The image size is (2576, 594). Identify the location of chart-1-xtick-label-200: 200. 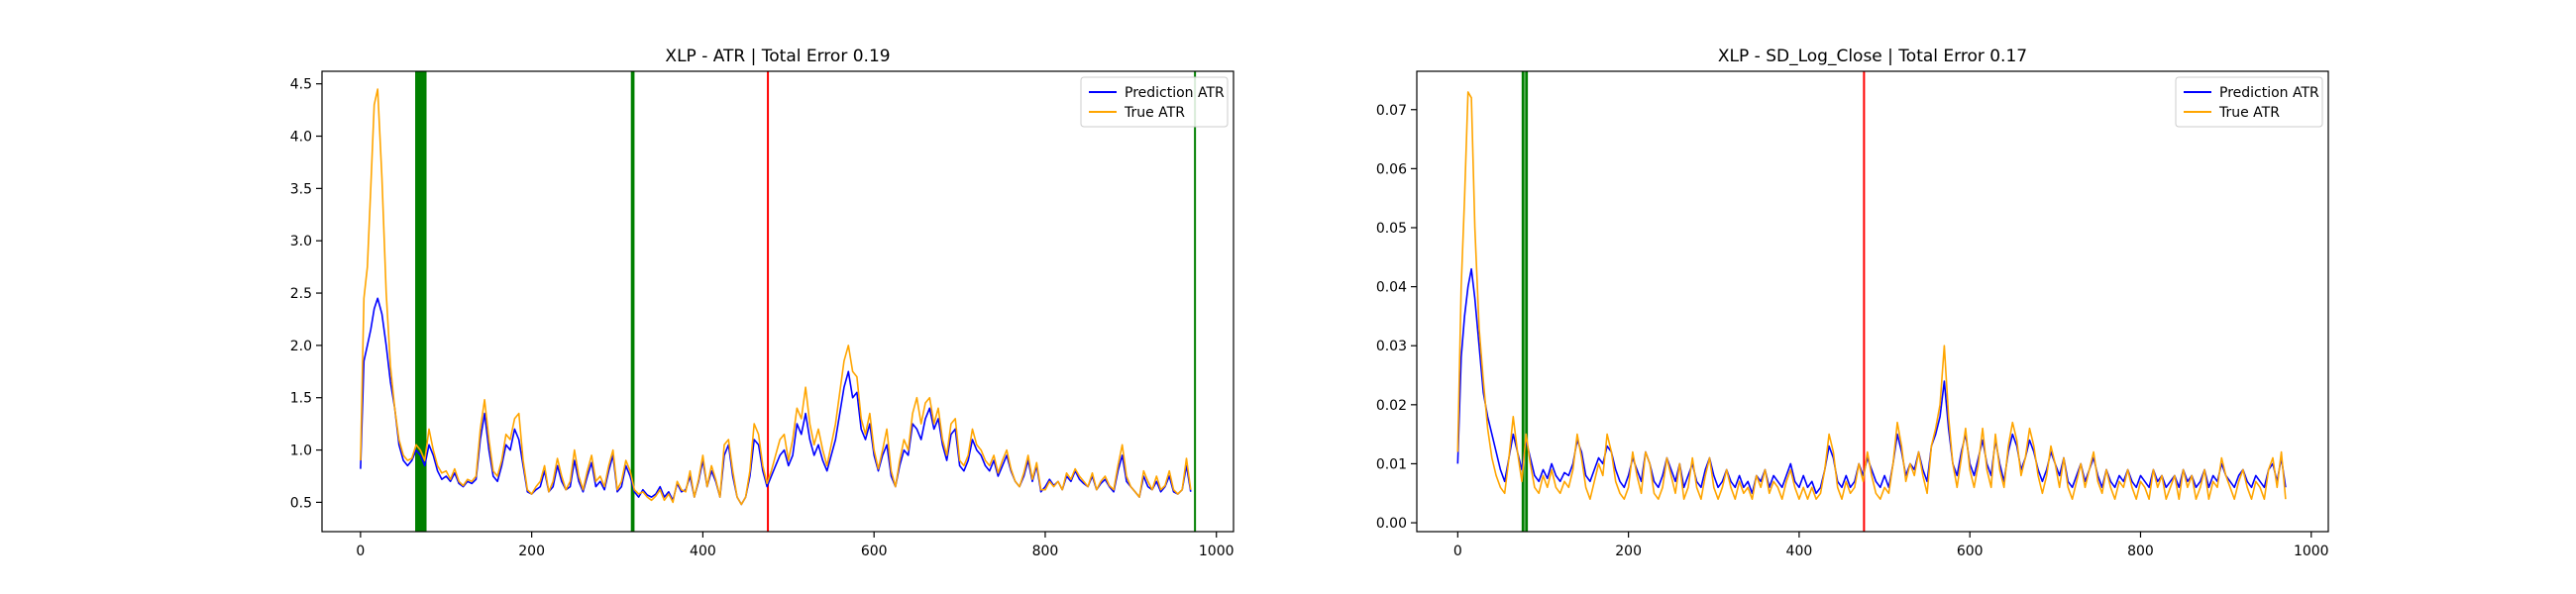
(531, 552).